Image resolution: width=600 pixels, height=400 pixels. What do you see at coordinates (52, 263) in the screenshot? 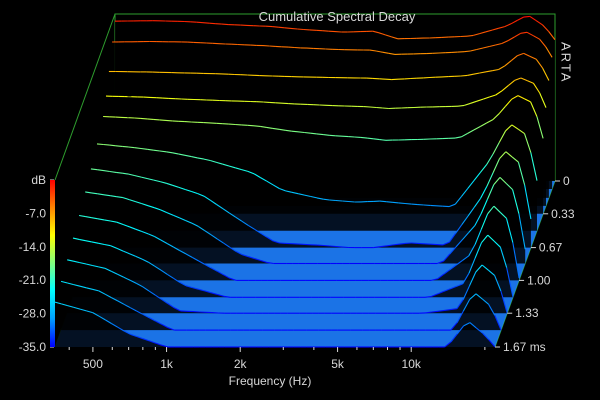
I see `color-scale-bar` at bounding box center [52, 263].